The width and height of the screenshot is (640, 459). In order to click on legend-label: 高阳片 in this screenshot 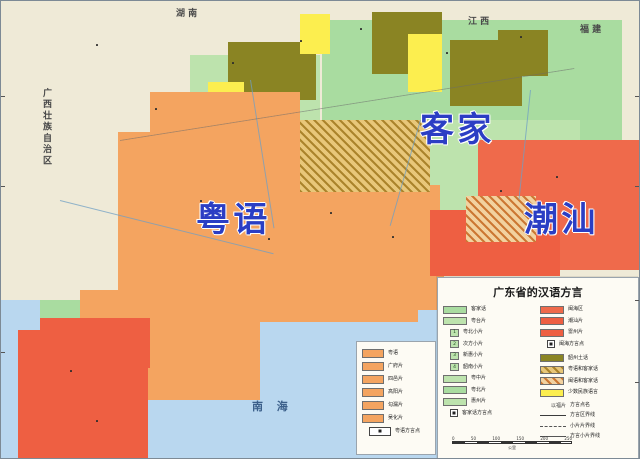, I will do `click(396, 391)`.